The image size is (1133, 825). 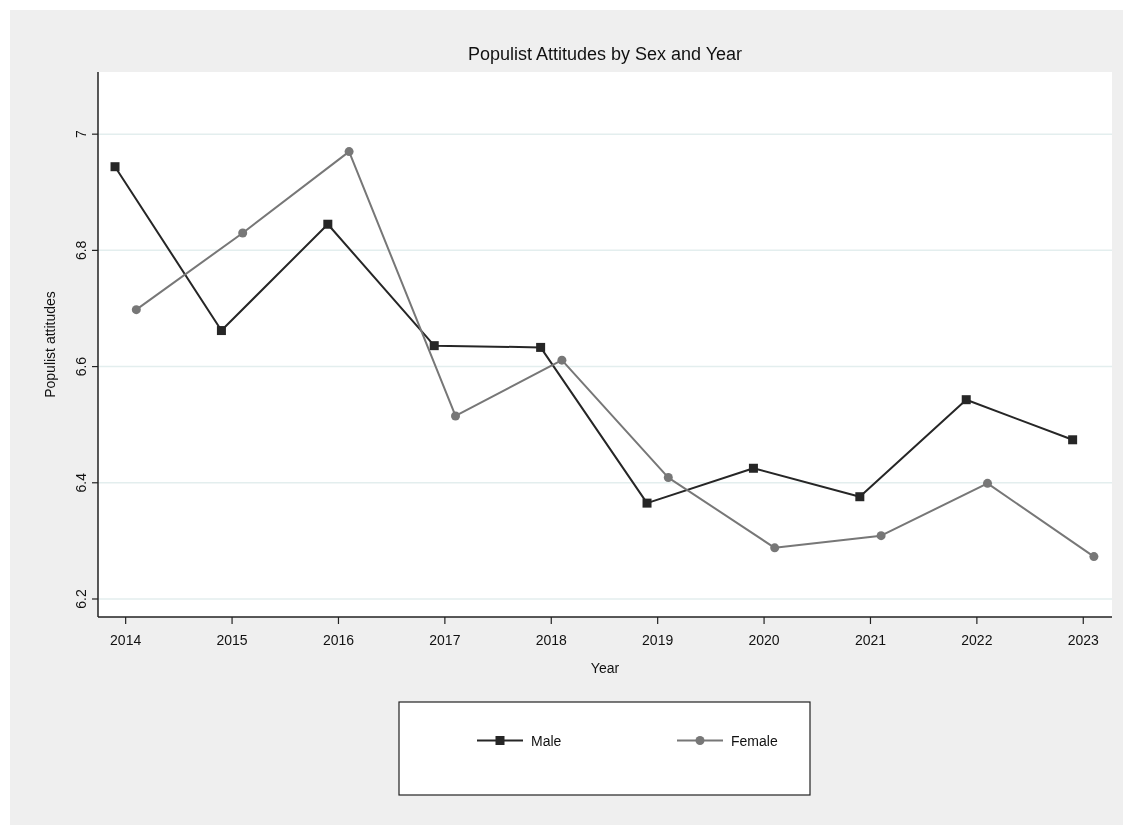 I want to click on y-tick-label: 6.8, so click(x=81, y=250).